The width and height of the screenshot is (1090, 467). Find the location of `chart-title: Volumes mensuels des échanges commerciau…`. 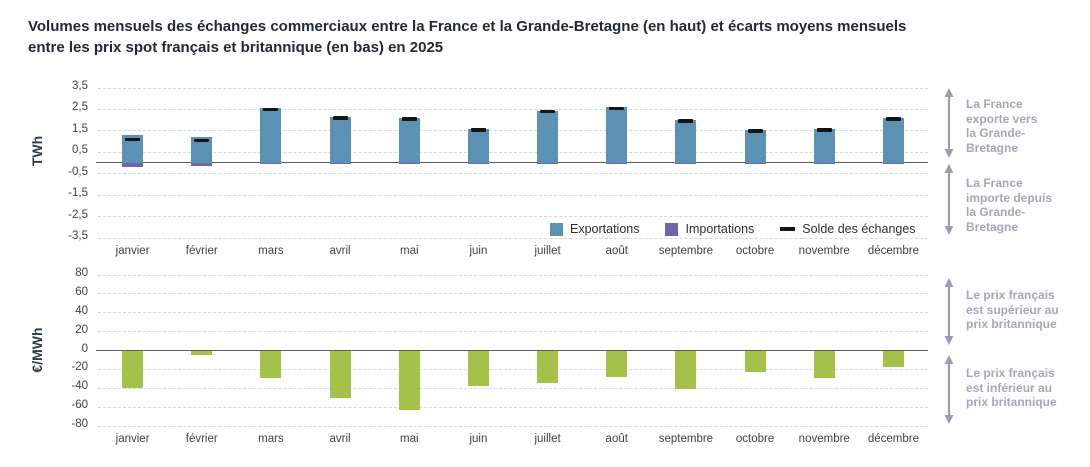

chart-title: Volumes mensuels des échanges commerciau… is located at coordinates (467, 37).